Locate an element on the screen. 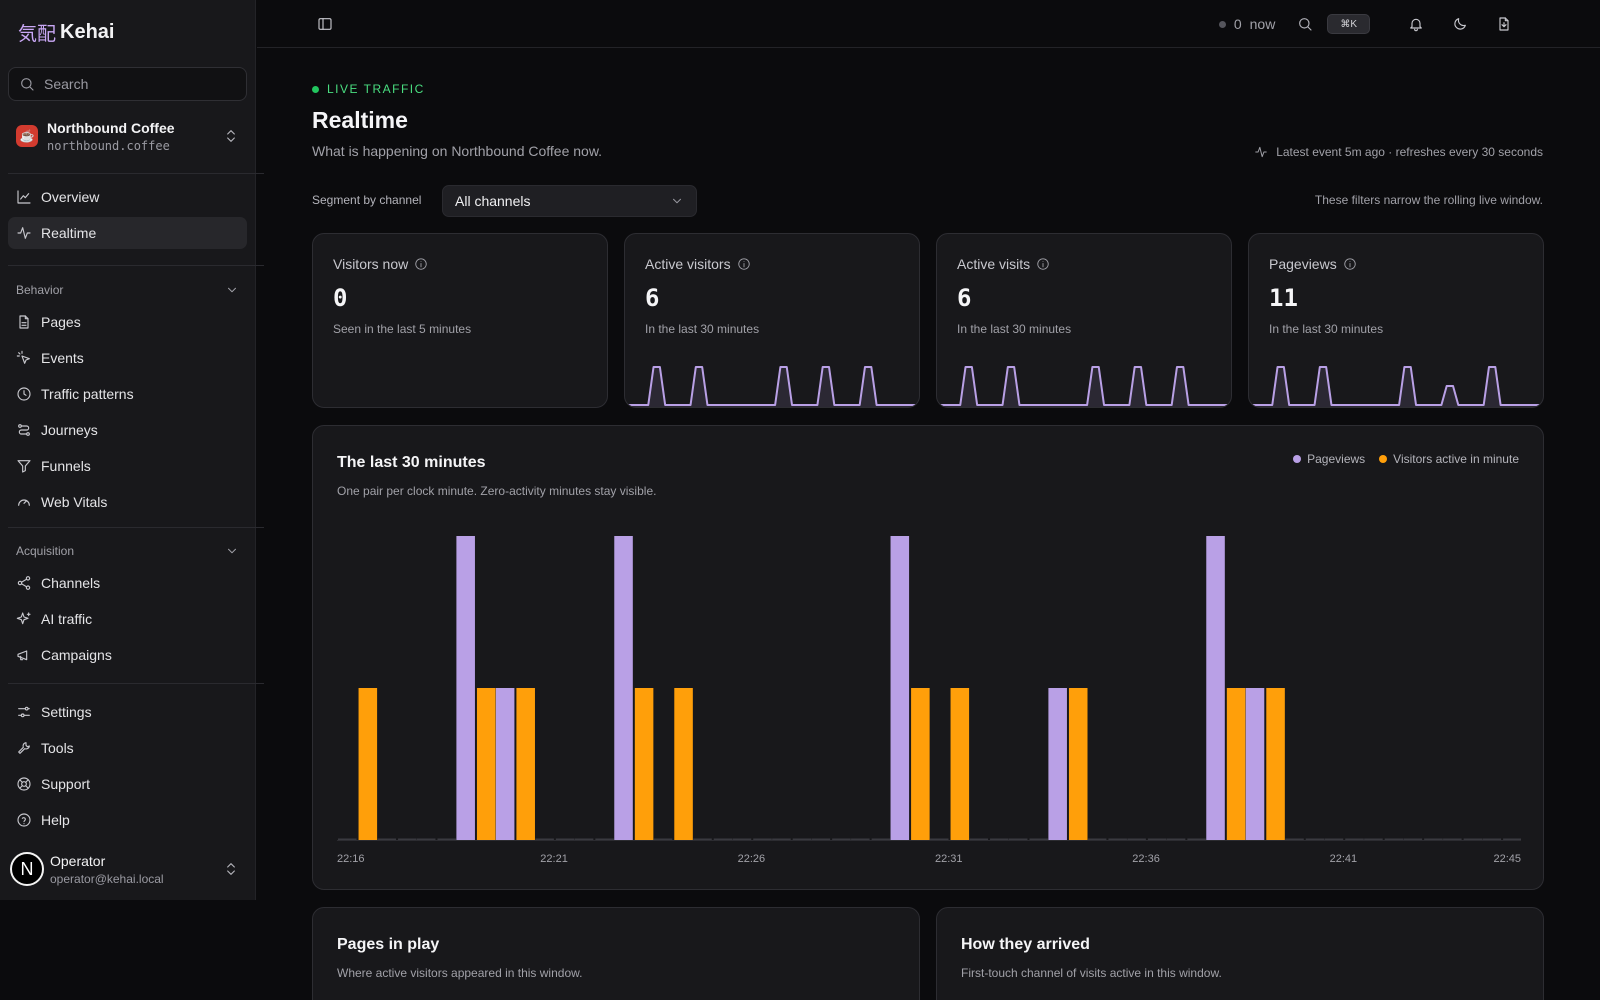  moon-icon is located at coordinates (1460, 24).